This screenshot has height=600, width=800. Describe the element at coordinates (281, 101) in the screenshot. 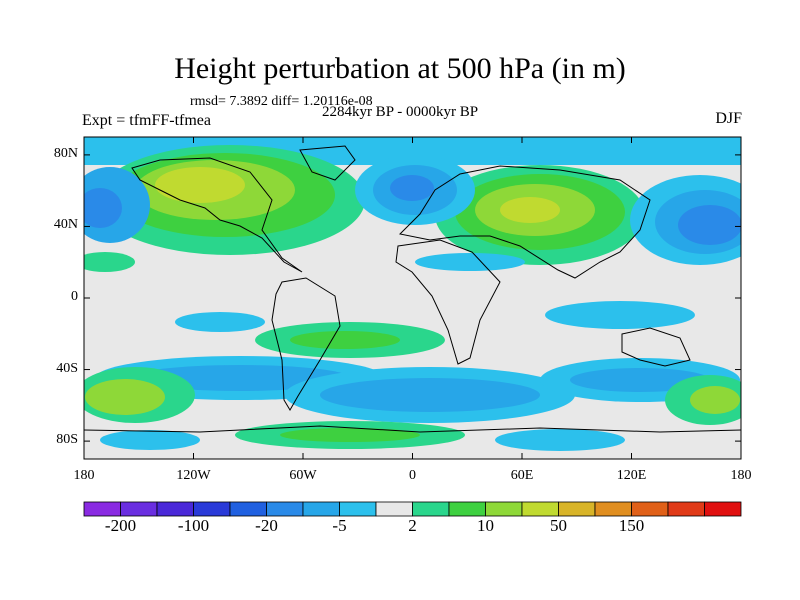

I see `rmsd-diff-stats: rmsd= 7.3892 diff= 1.20116e-08` at that location.